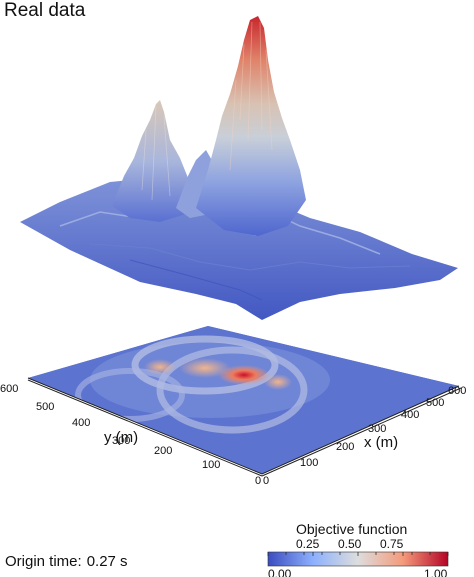  Describe the element at coordinates (258, 481) in the screenshot. I see `y-tick-0: 0` at that location.